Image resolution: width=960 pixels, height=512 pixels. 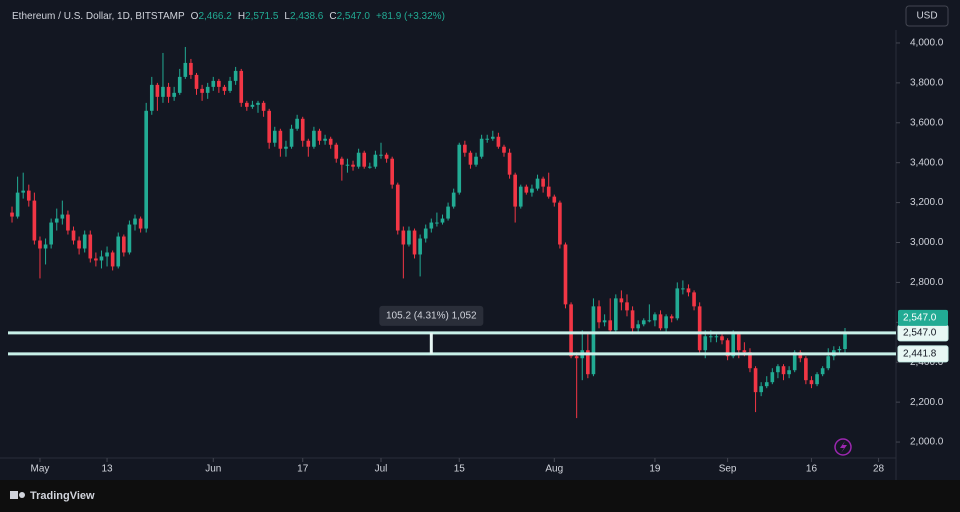 I want to click on x-tick-label: 15, so click(x=460, y=469).